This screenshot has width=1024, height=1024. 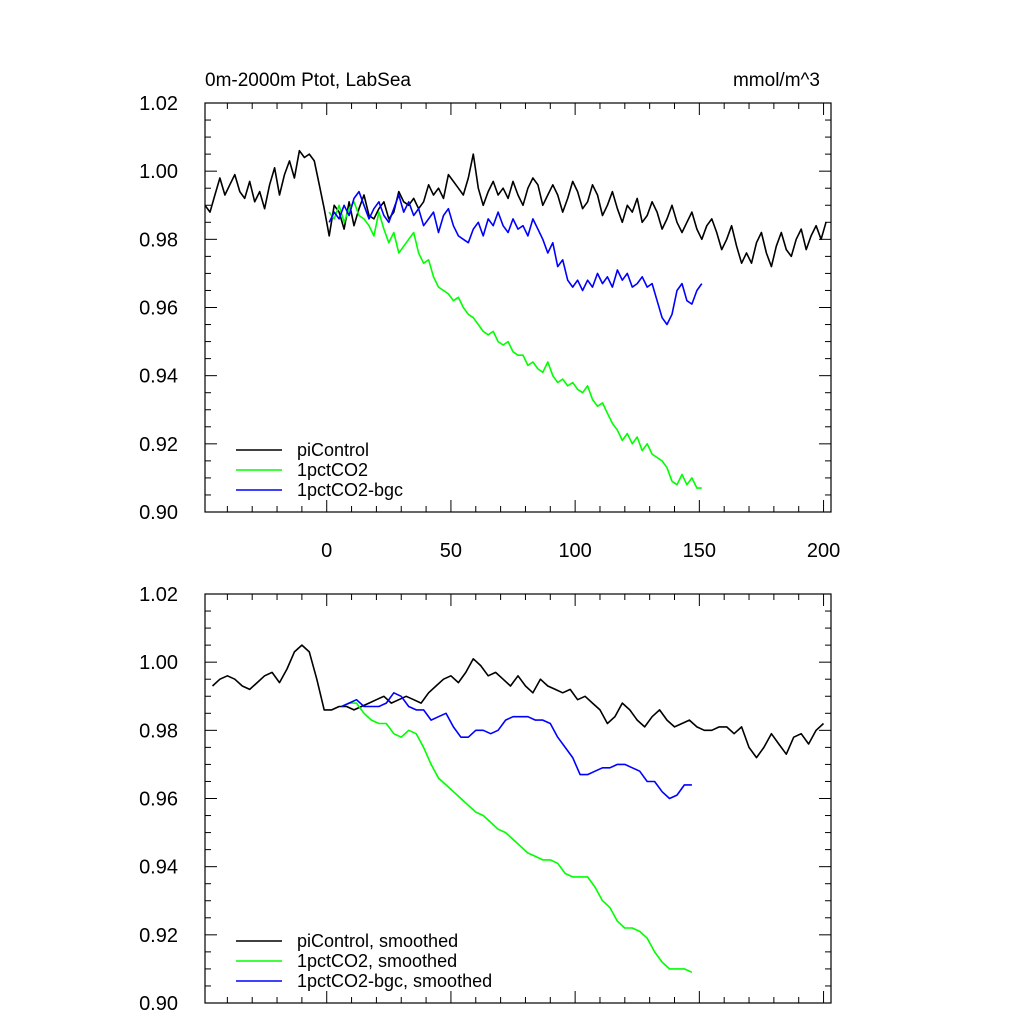 I want to click on legend-entry: 1pctCO2-bgc, smoothed, so click(x=394, y=981).